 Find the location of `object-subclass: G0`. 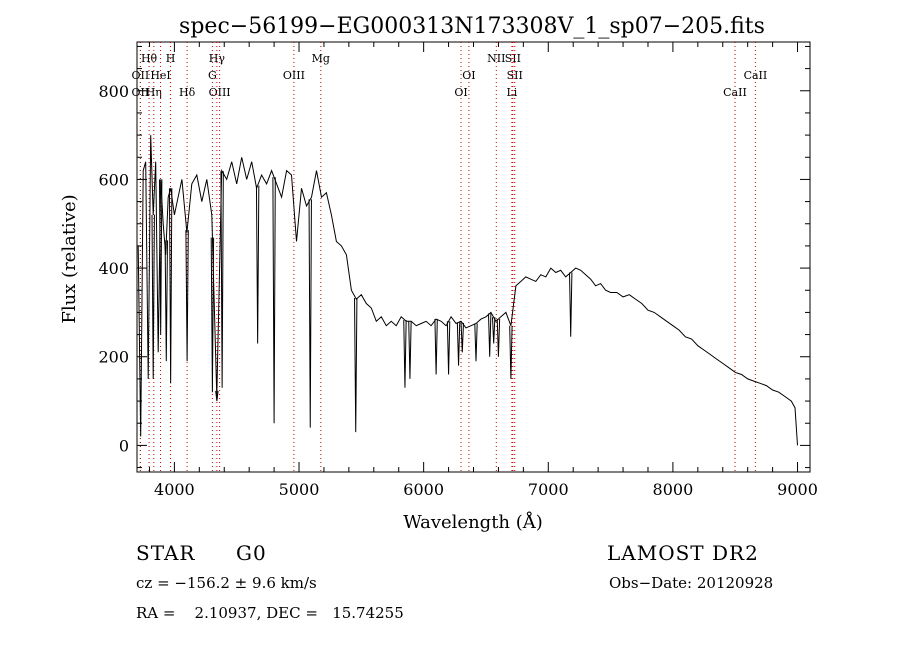

object-subclass: G0 is located at coordinates (251, 553).